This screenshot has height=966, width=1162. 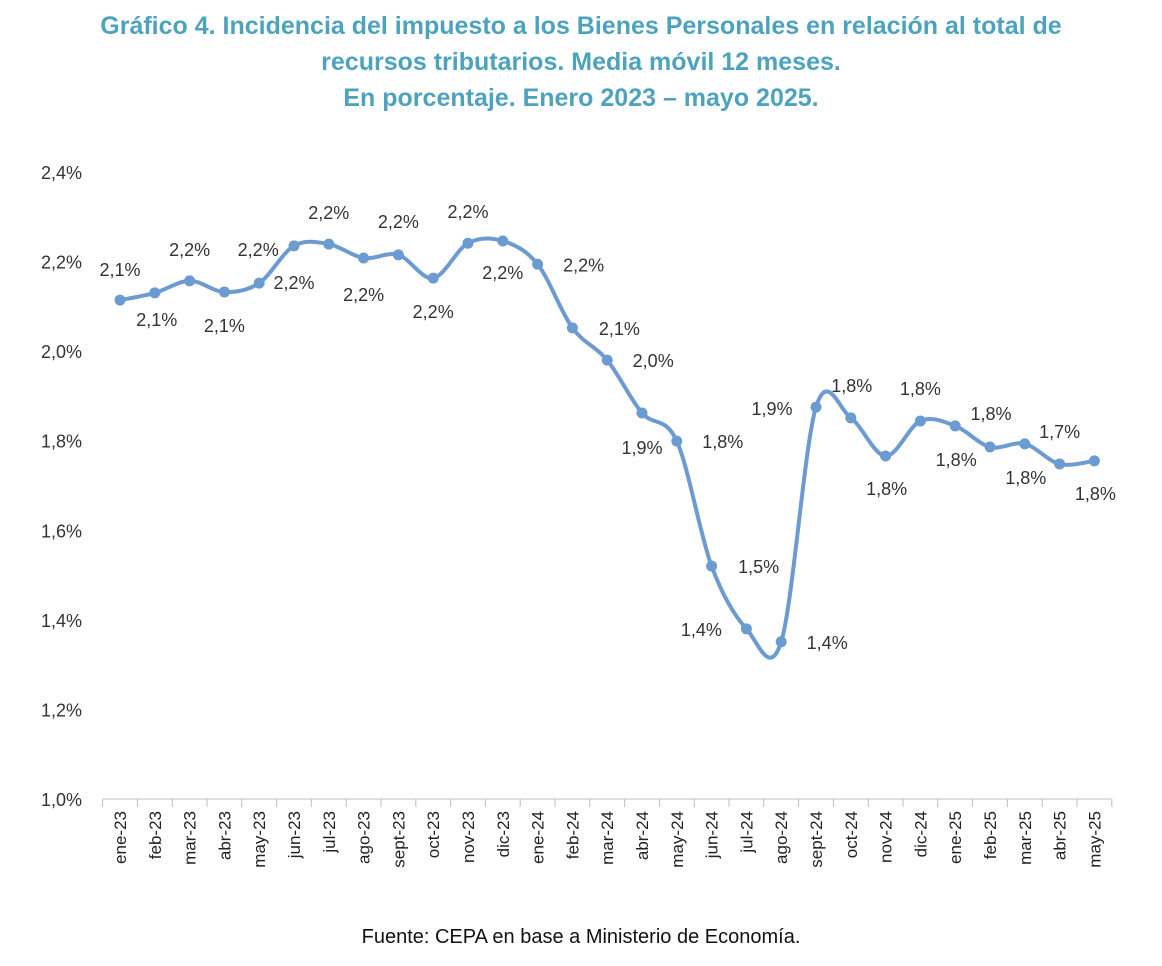 What do you see at coordinates (1094, 839) in the screenshot?
I see `x-tick-label: may-25` at bounding box center [1094, 839].